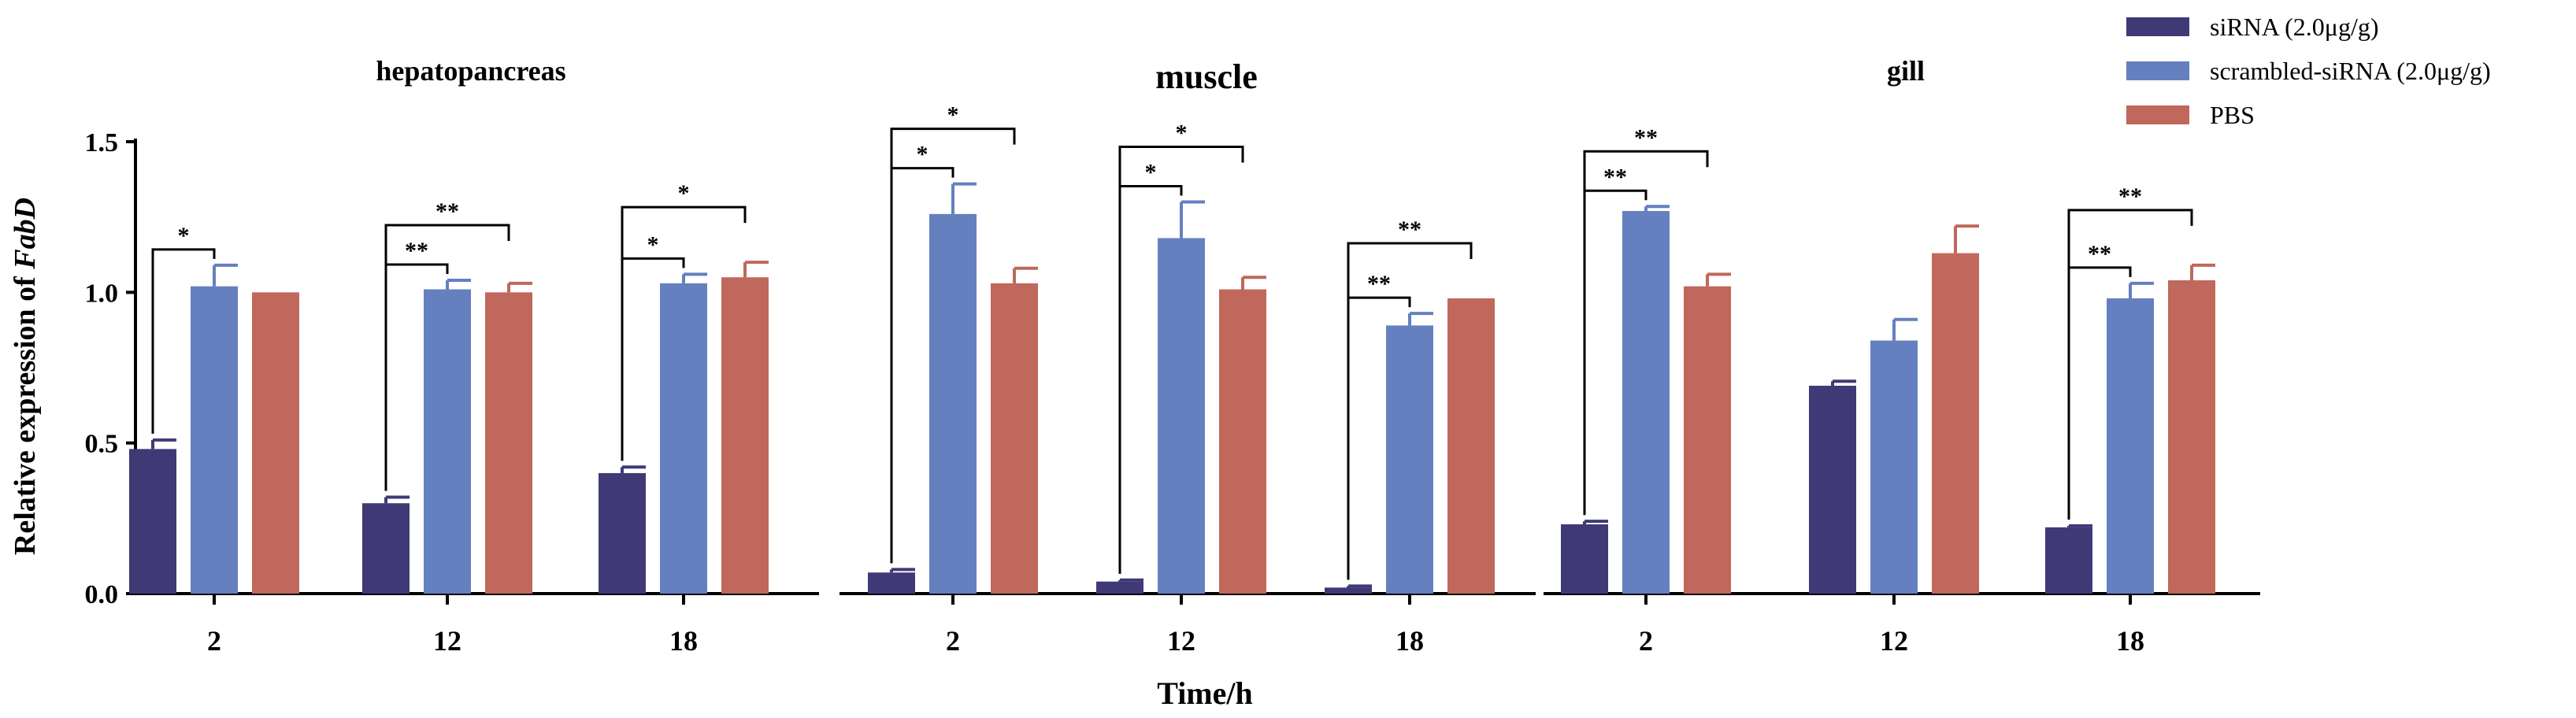 The width and height of the screenshot is (2576, 718). What do you see at coordinates (2232, 115) in the screenshot?
I see `legend-entry: PBS` at bounding box center [2232, 115].